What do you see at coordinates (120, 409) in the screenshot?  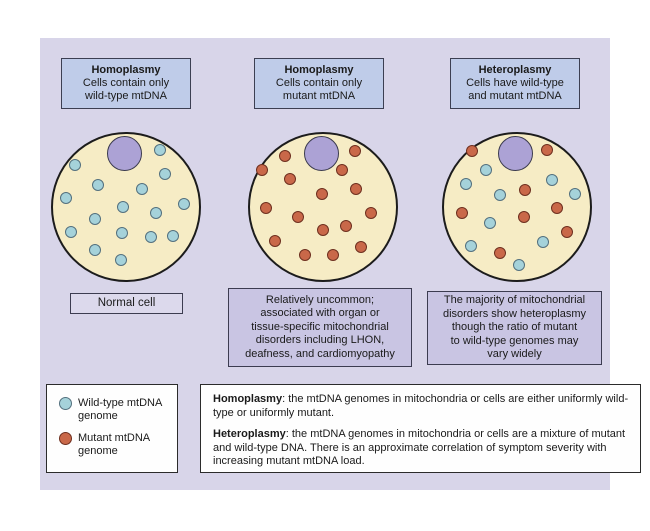 I see `legend-label: Wild-type mtDNA genome` at bounding box center [120, 409].